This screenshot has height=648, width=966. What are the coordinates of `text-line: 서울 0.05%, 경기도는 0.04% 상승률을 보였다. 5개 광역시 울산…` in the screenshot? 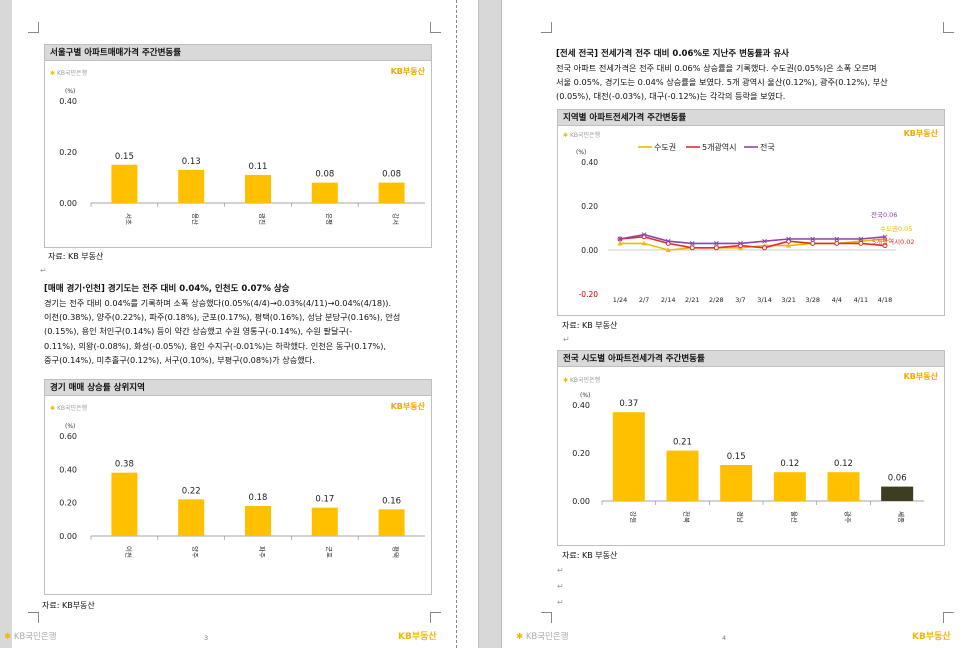 It's located at (722, 82).